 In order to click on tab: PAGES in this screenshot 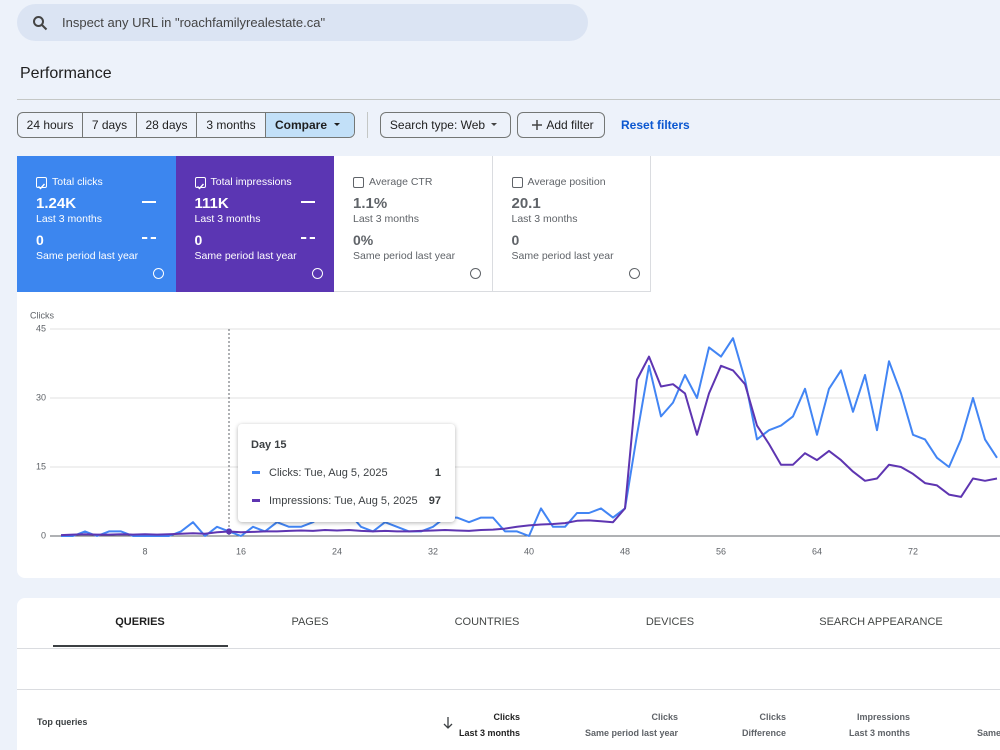, I will do `click(310, 622)`.